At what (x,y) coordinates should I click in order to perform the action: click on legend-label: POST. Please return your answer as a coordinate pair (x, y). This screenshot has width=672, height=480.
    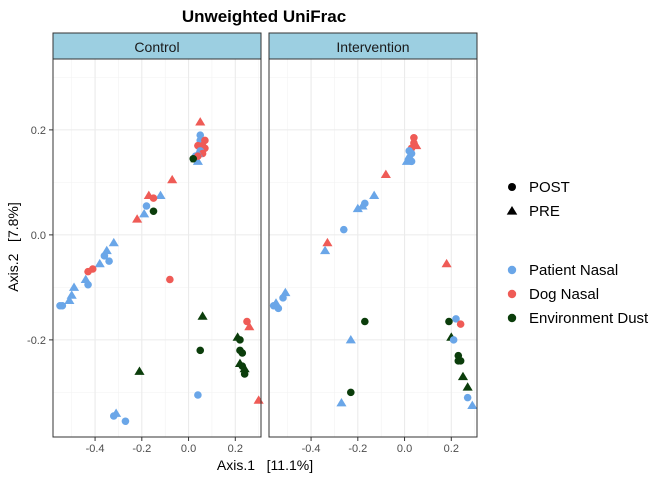
    Looking at the image, I should click on (549, 187).